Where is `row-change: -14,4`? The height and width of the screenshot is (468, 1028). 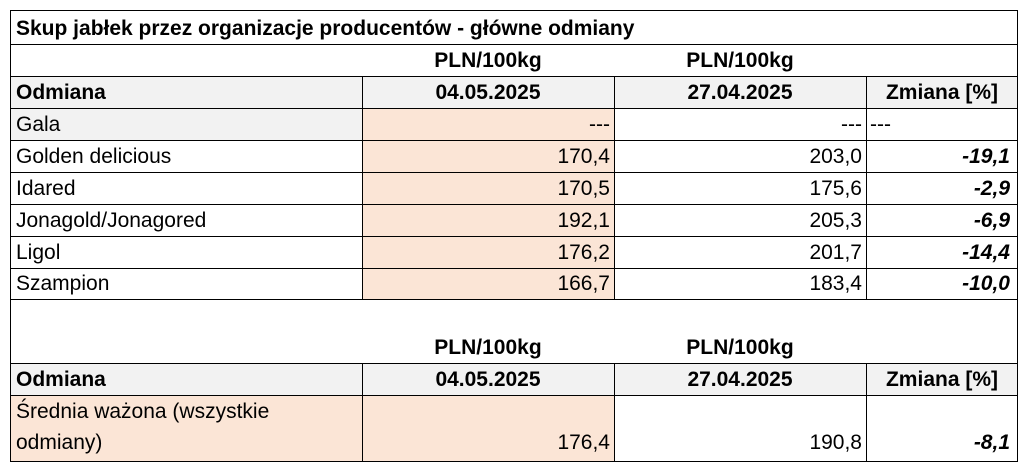 row-change: -14,4 is located at coordinates (986, 252).